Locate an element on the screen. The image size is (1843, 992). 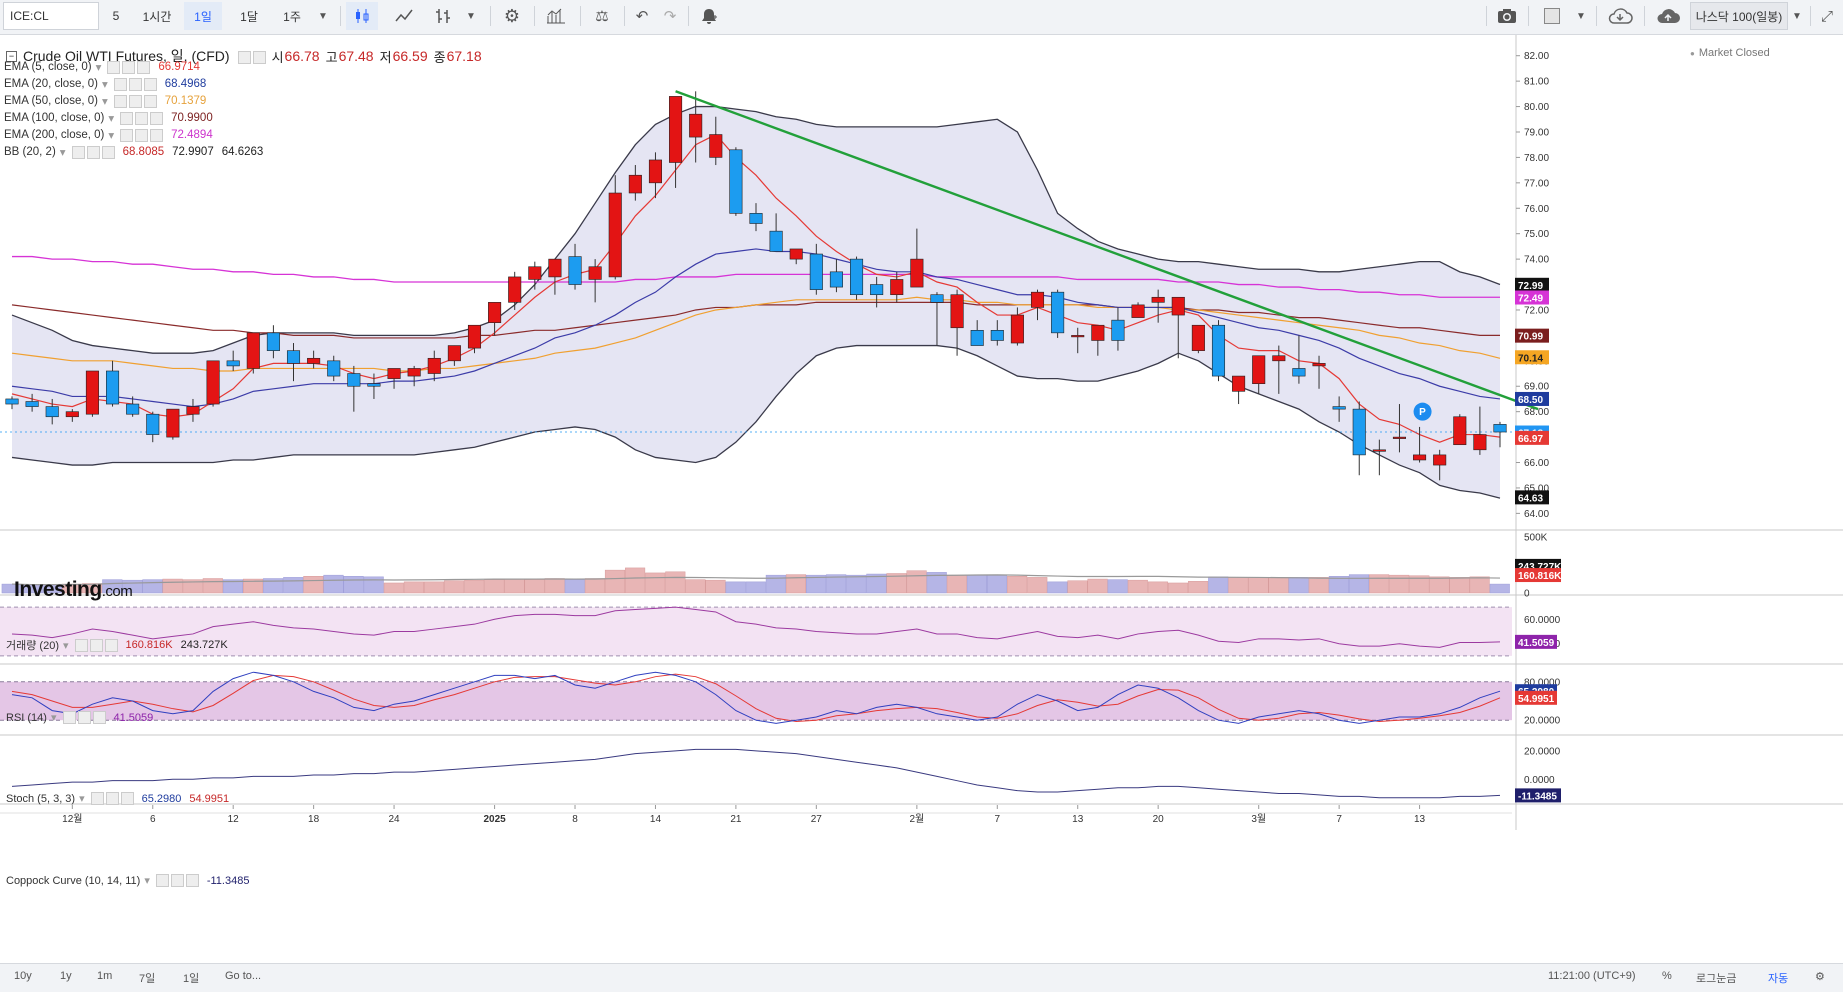
percent-toggle: % is located at coordinates (1667, 976).